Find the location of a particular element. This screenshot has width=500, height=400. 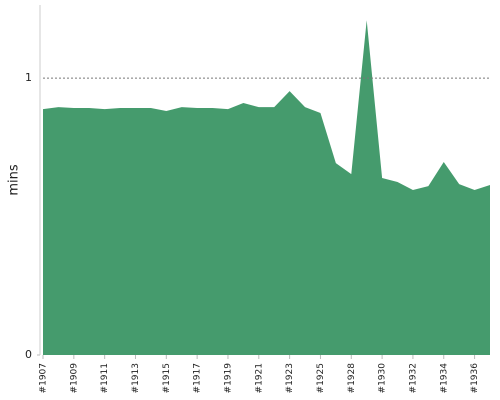

x-tick-label: #1934 is located at coordinates (444, 378).